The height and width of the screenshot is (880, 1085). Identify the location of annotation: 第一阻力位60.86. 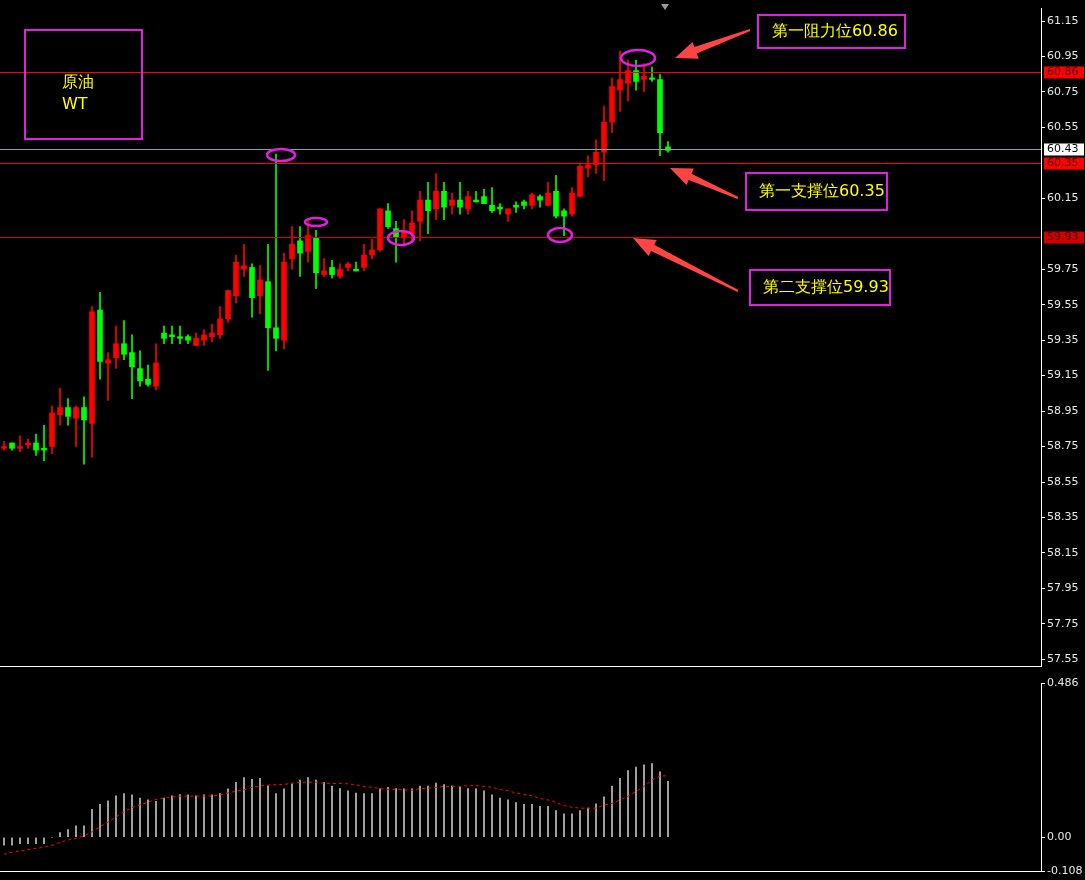
(831, 31).